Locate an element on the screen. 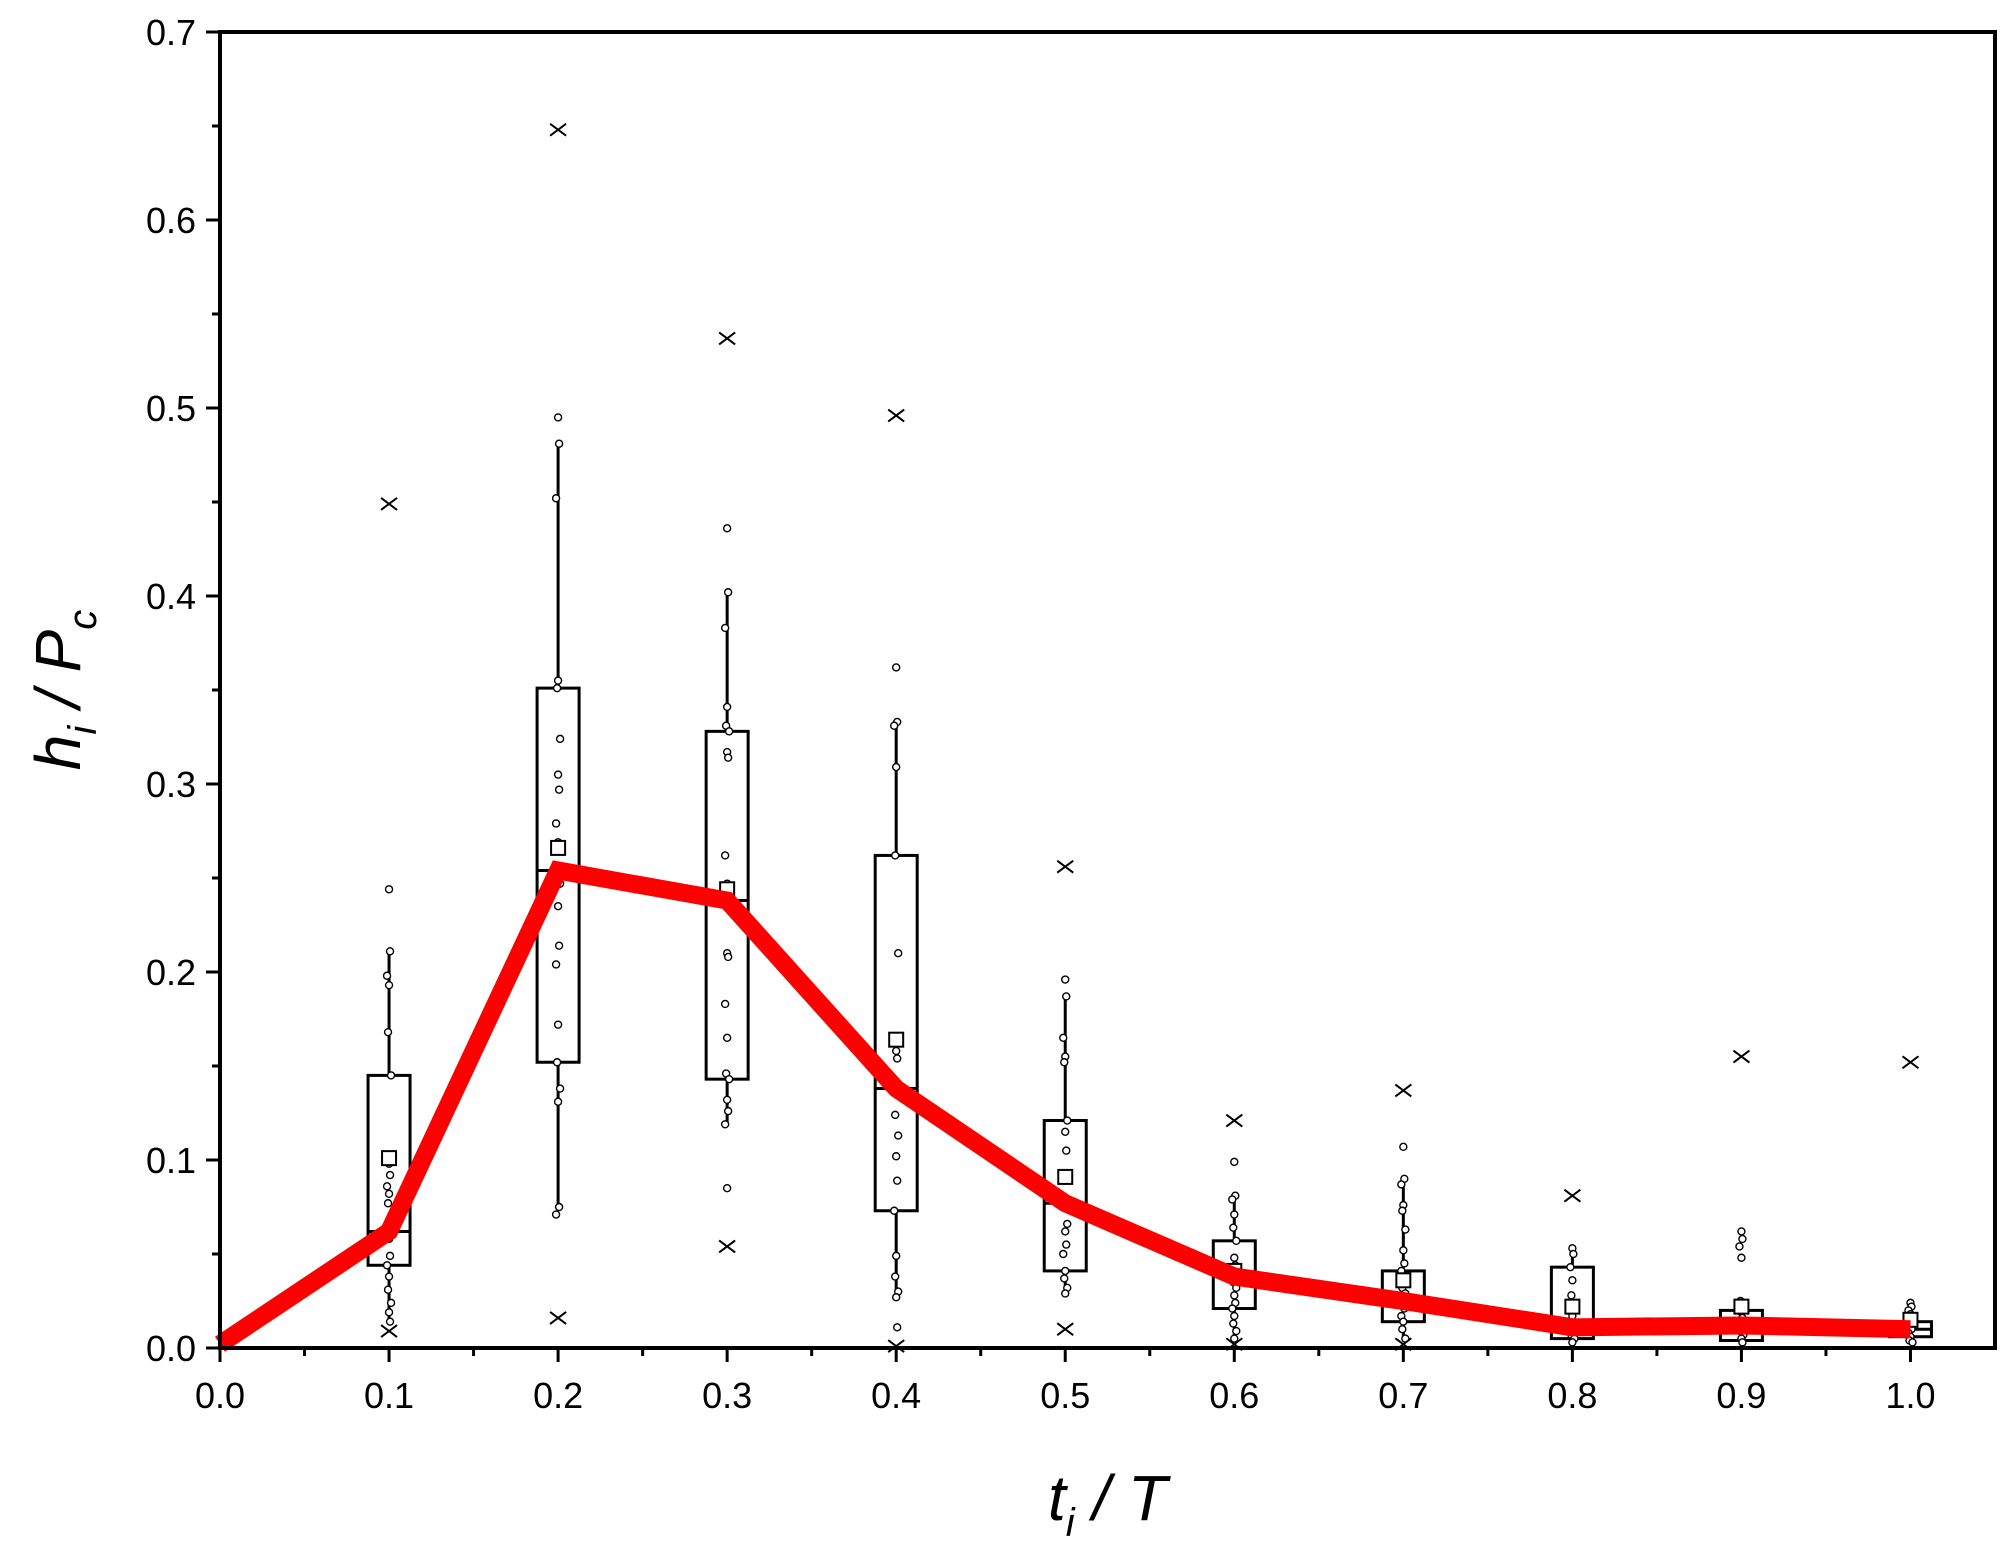  x-tick-label: 0.2 is located at coordinates (558, 1395).